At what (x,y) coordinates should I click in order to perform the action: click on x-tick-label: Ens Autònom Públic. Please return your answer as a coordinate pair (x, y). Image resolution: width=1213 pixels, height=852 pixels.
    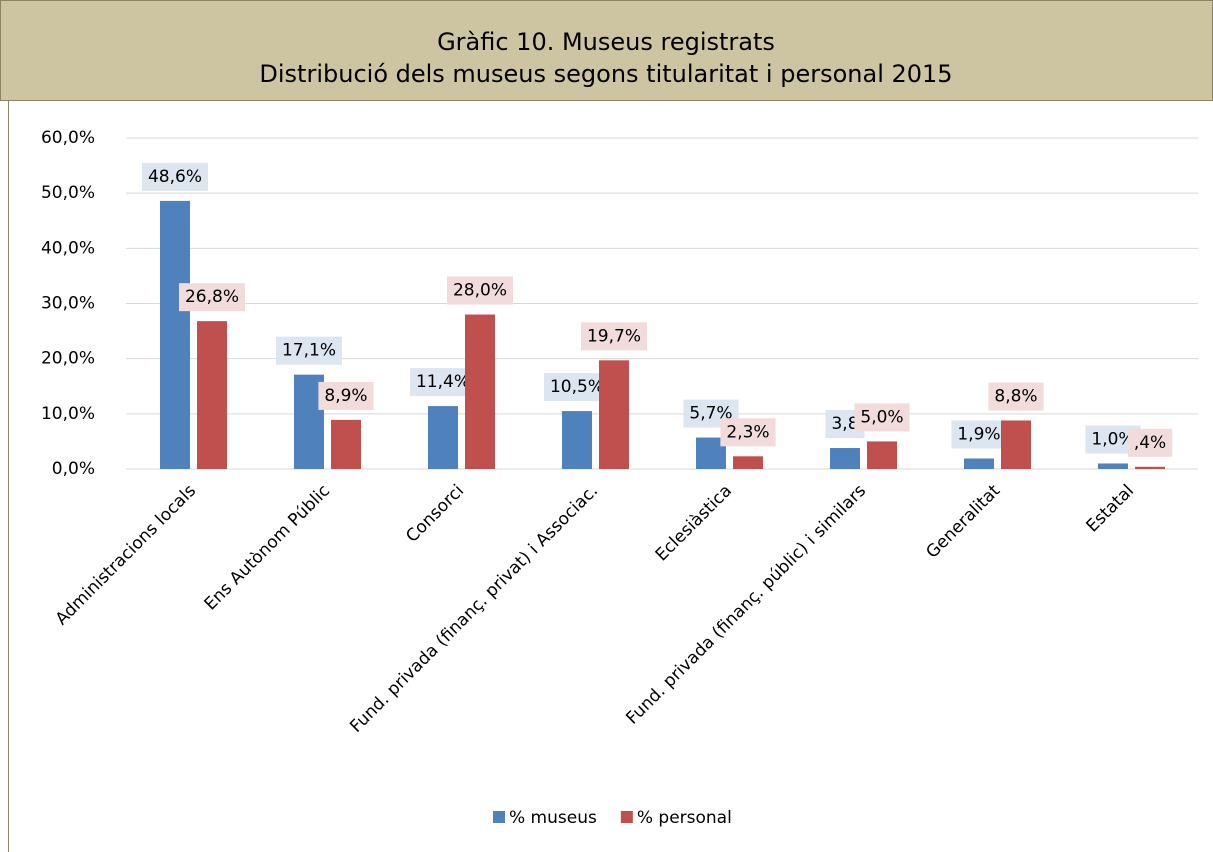
    Looking at the image, I should click on (267, 547).